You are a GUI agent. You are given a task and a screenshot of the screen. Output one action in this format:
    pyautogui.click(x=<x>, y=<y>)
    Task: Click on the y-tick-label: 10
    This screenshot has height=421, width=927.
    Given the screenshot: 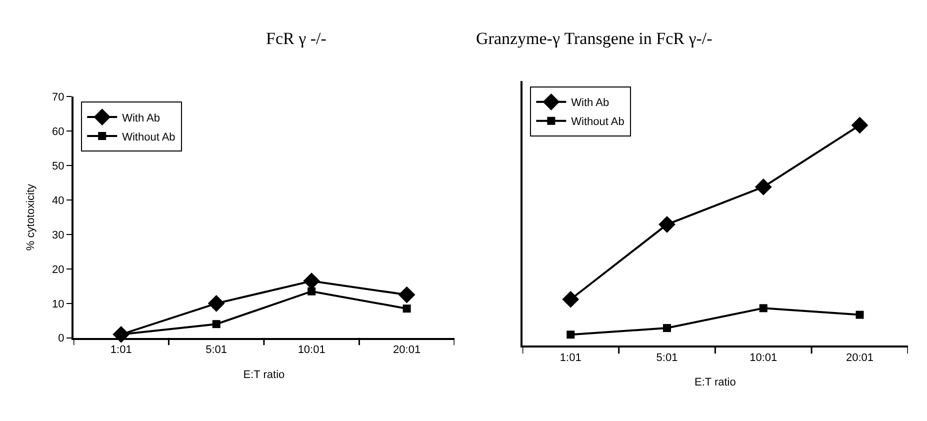 What is the action you would take?
    pyautogui.click(x=58, y=304)
    